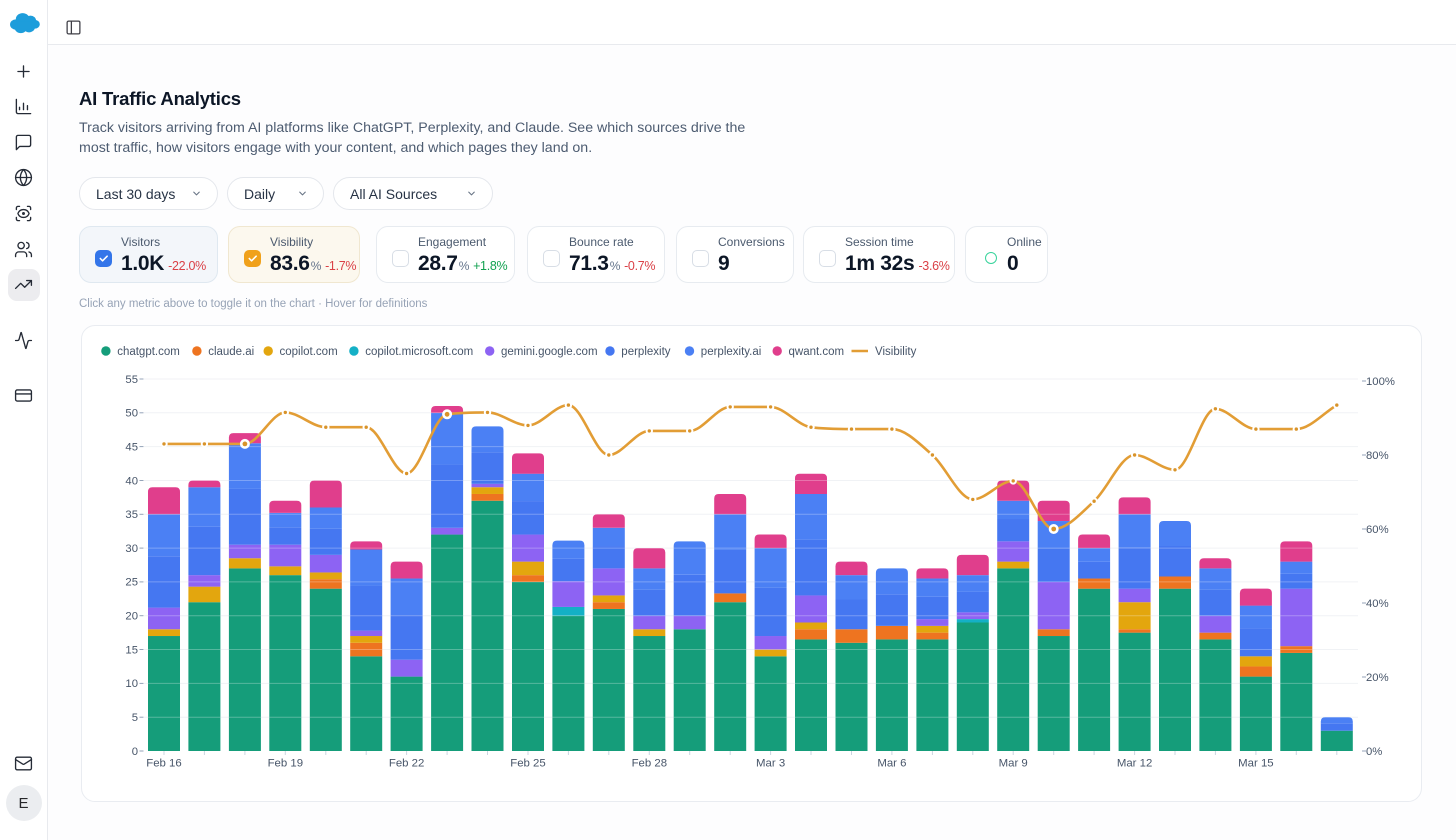  What do you see at coordinates (1013, 764) in the screenshot?
I see `svg-text: Mar 9` at bounding box center [1013, 764].